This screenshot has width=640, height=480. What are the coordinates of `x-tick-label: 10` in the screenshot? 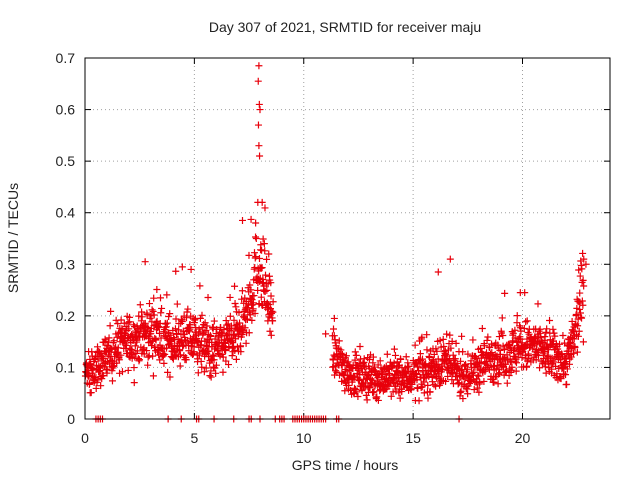 It's located at (304, 438).